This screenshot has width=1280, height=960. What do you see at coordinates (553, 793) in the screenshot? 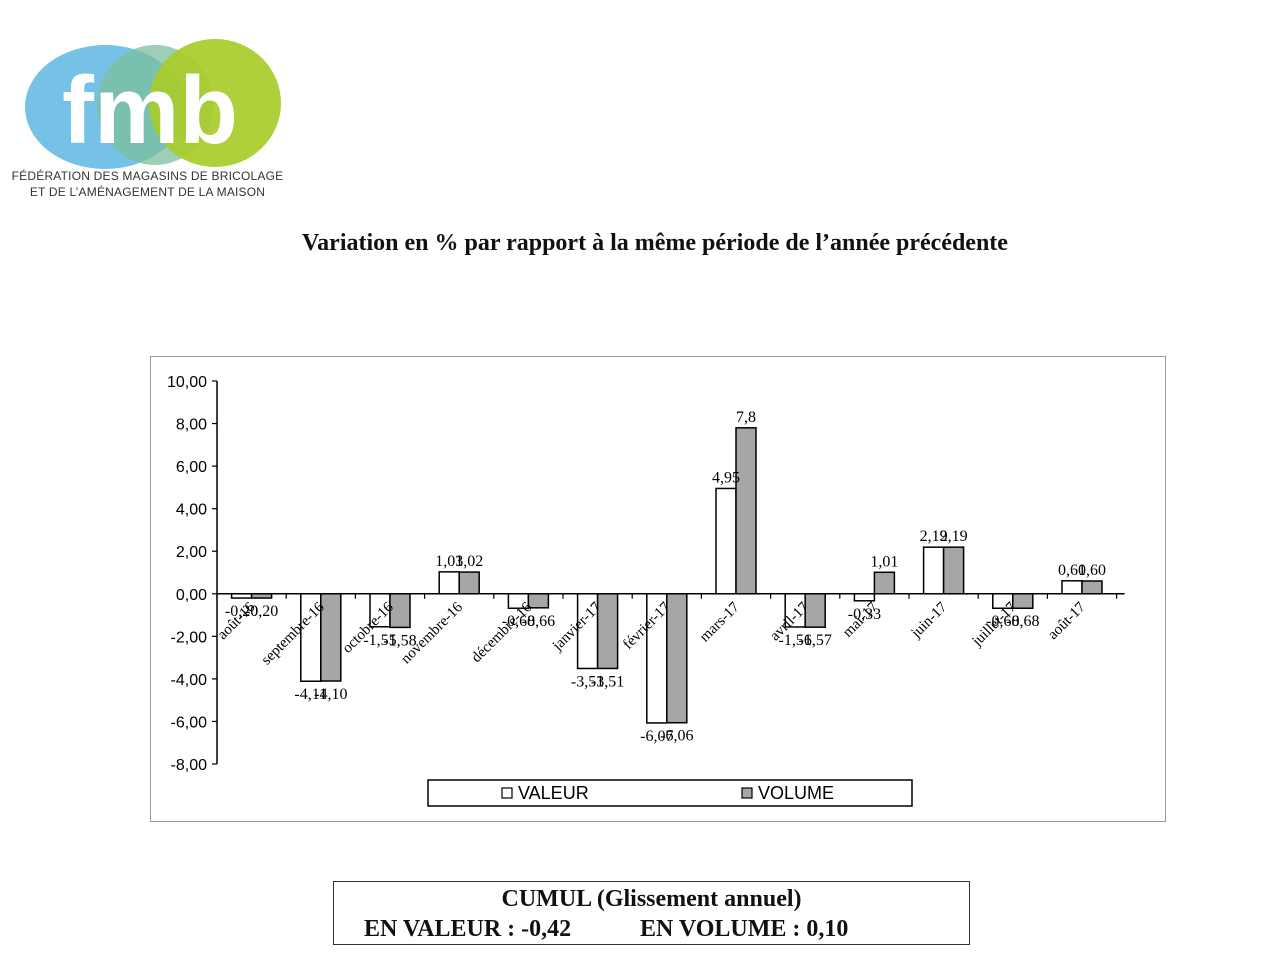
I see `legend-label-valeur: VALEUR` at bounding box center [553, 793].